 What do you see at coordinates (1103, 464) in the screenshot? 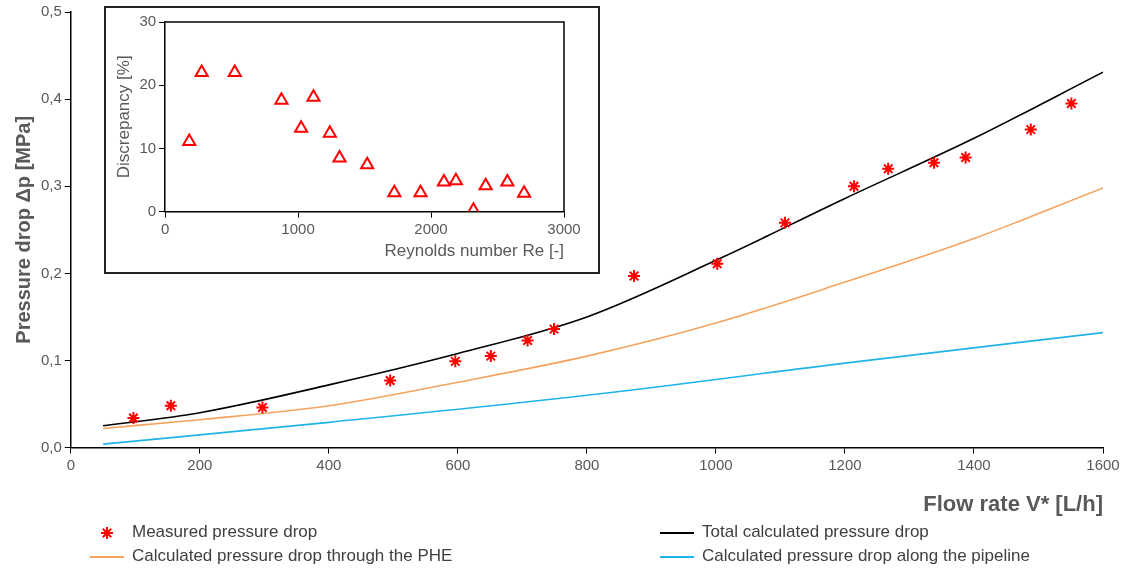
I see `x-tick-label: 1600` at bounding box center [1103, 464].